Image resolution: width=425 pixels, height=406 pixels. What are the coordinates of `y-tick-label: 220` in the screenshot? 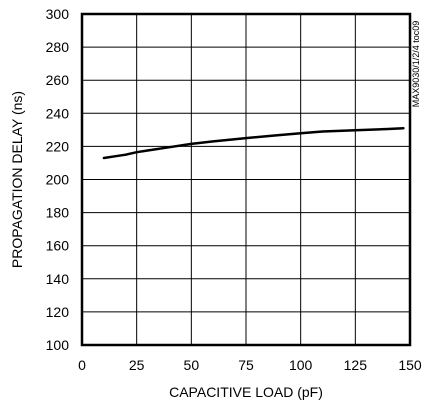 It's located at (58, 146).